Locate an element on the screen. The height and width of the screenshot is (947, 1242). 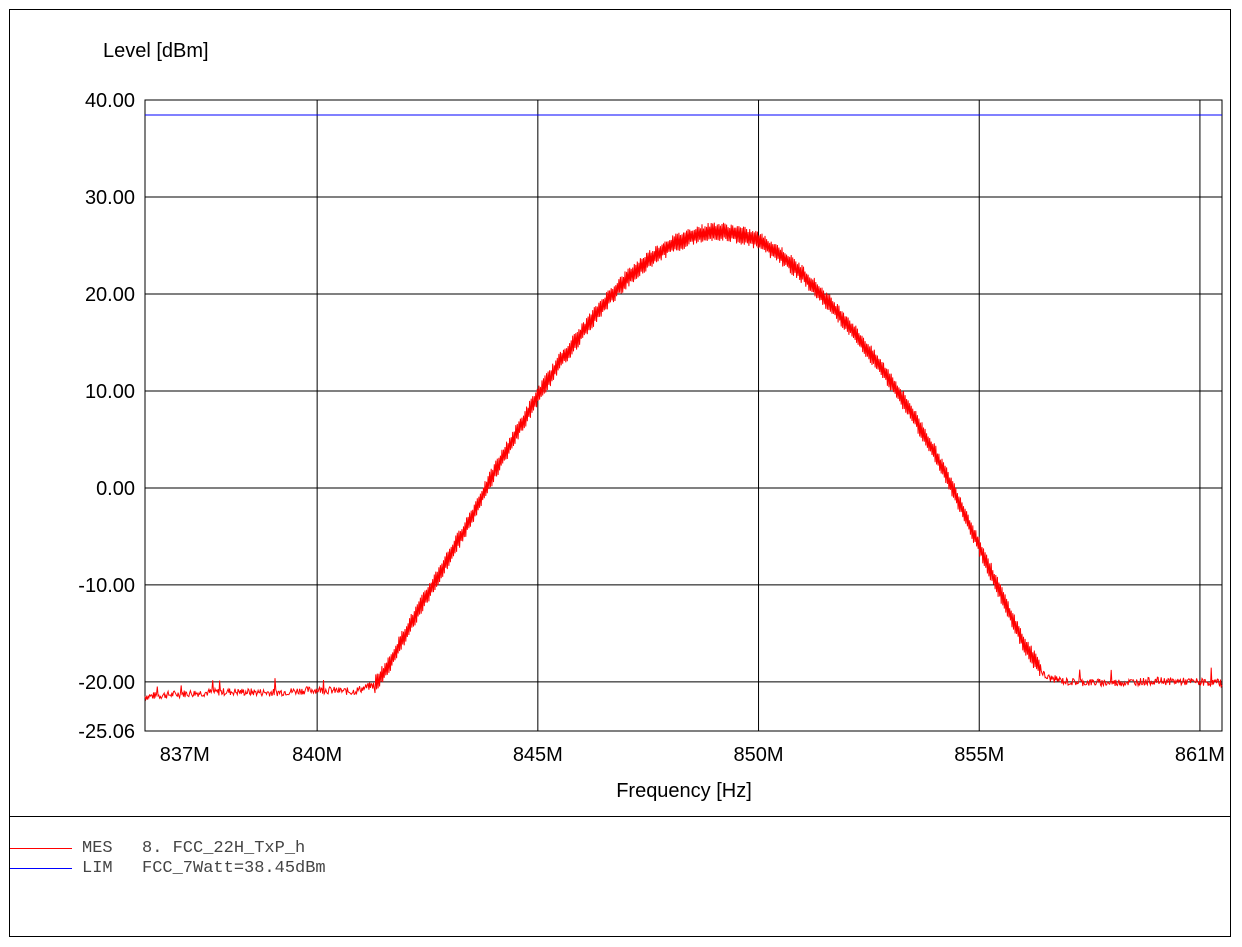
y-axis-label: Level [dBm] is located at coordinates (156, 51).